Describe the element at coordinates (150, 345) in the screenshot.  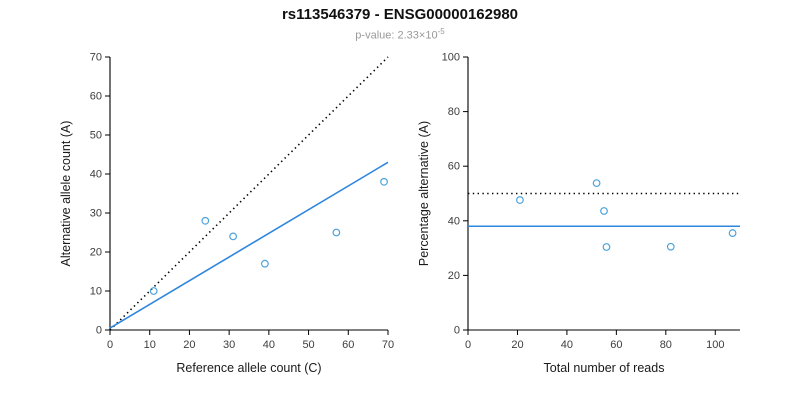
I see `x-tick-label: 10` at that location.